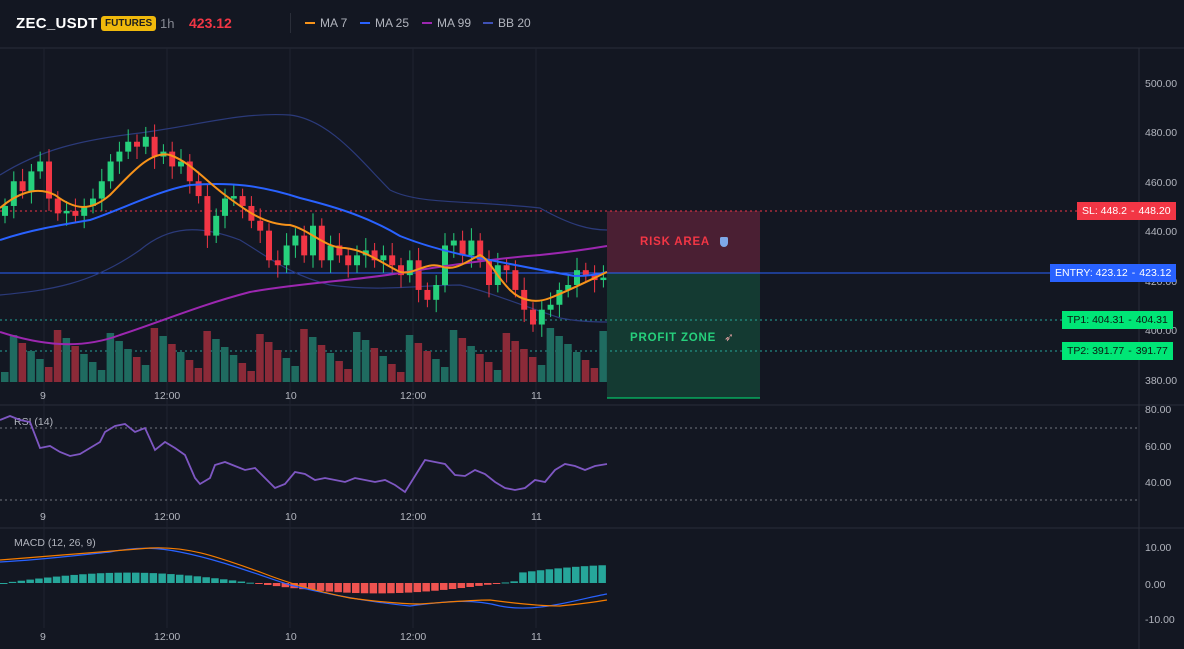 The height and width of the screenshot is (649, 1184). Describe the element at coordinates (1154, 211) in the screenshot. I see `sl-tag-value: 448.20` at that location.